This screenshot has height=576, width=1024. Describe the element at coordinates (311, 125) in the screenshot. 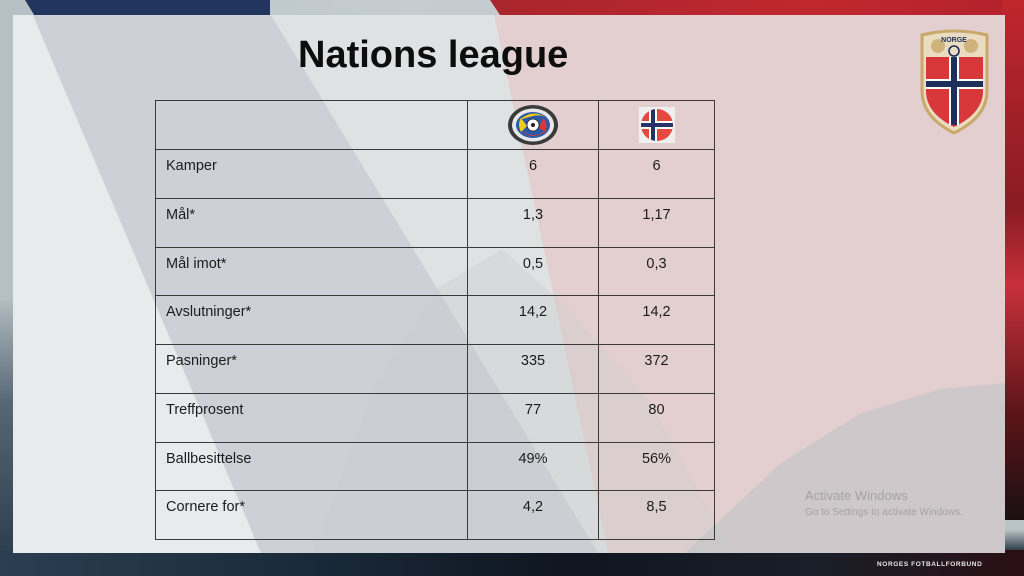

I see `header-empty-cell` at that location.